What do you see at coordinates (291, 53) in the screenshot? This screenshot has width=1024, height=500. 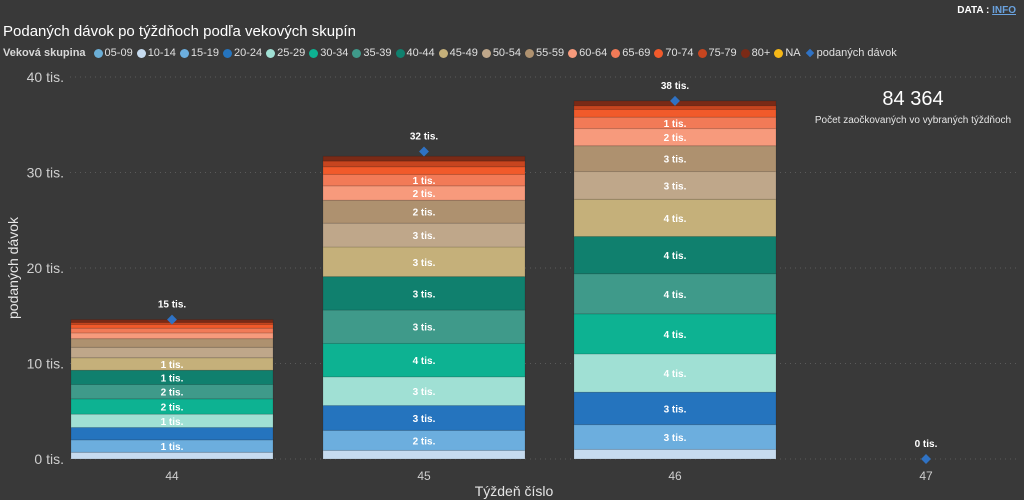 I see `legend-item-label: 25-29` at bounding box center [291, 53].